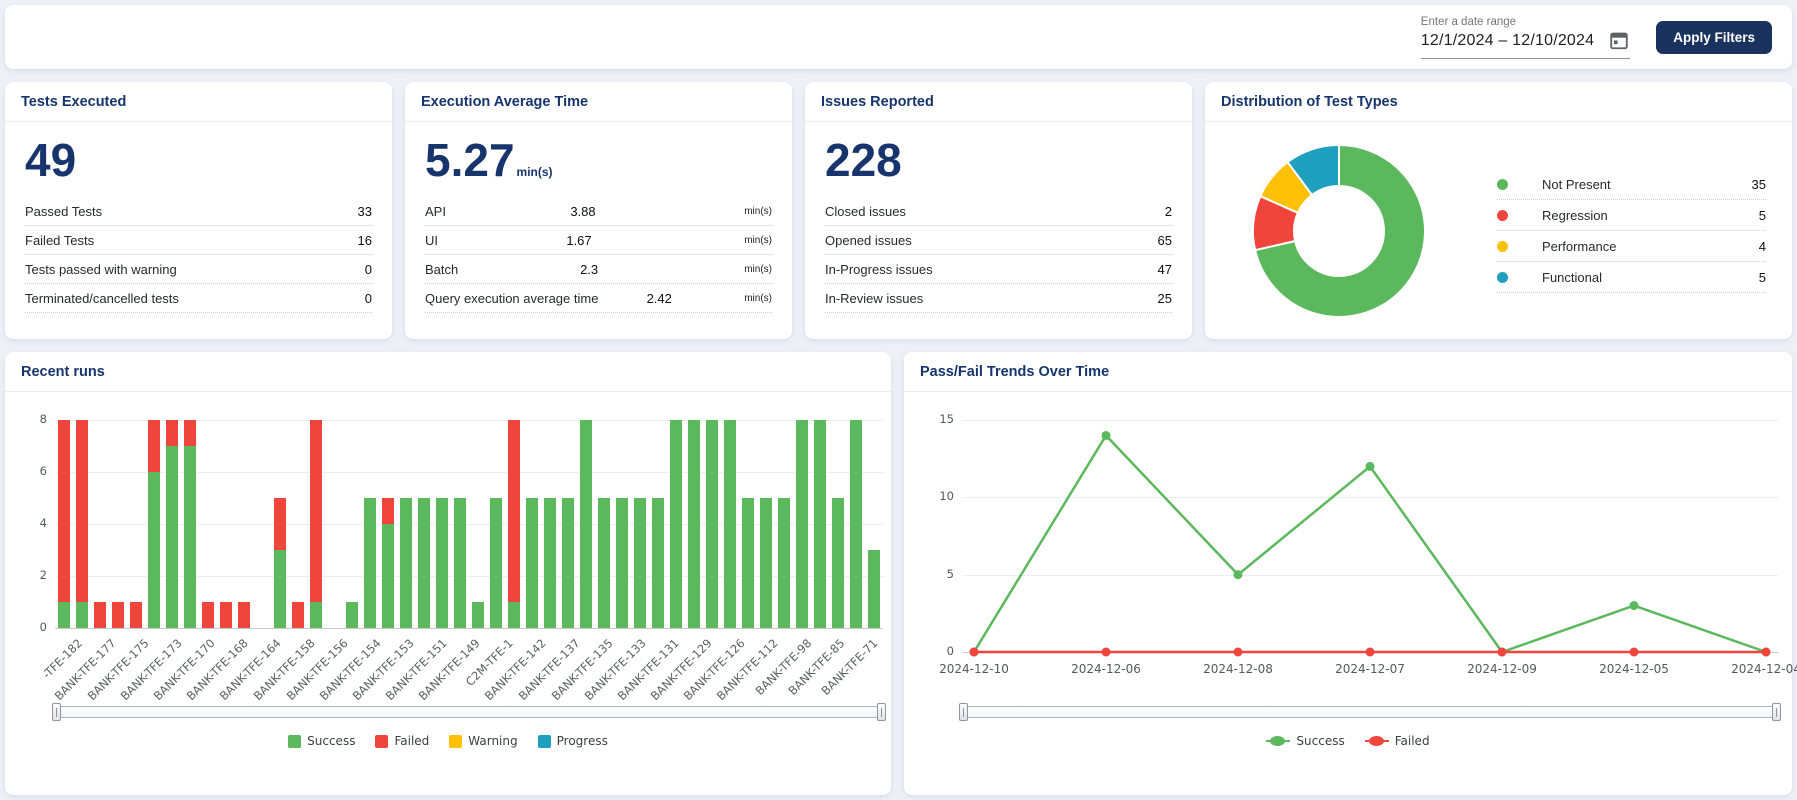 The height and width of the screenshot is (800, 1797). What do you see at coordinates (598, 240) in the screenshot?
I see `kpi-row-item: UI 1.67 min(s)` at bounding box center [598, 240].